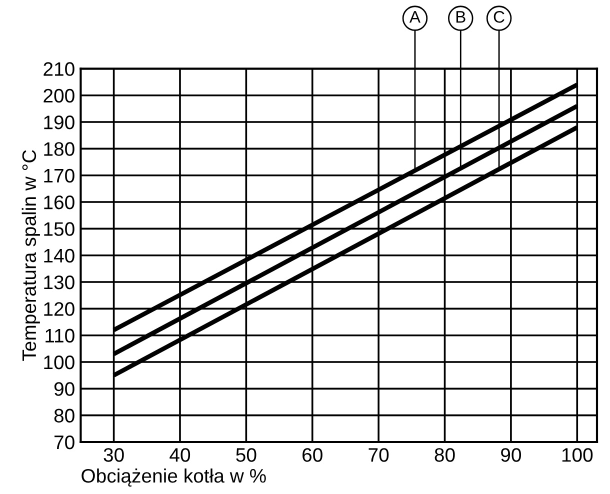  What do you see at coordinates (64, 389) in the screenshot?
I see `y-tick-label: 90` at bounding box center [64, 389].